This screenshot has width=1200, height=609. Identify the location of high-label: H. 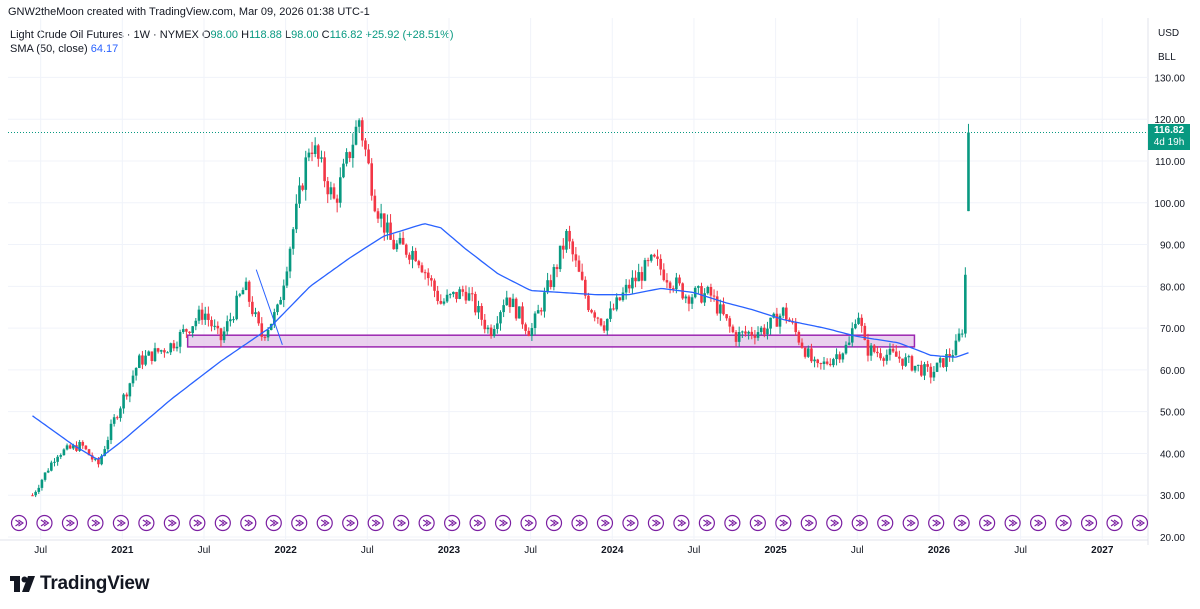
(245, 35).